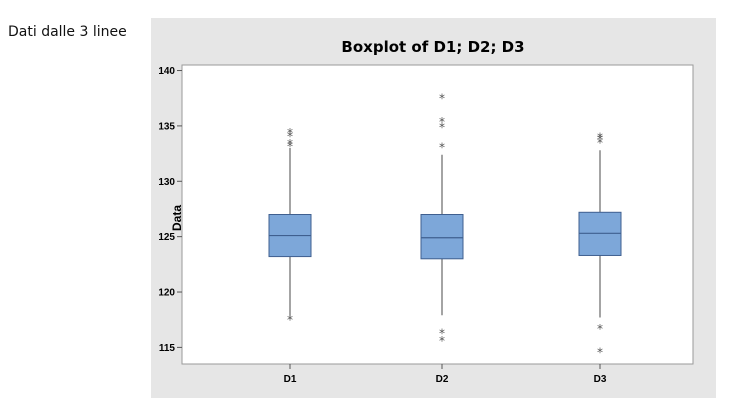  I want to click on y-axis: 115 120 125 130 135 140, so click(170, 210).